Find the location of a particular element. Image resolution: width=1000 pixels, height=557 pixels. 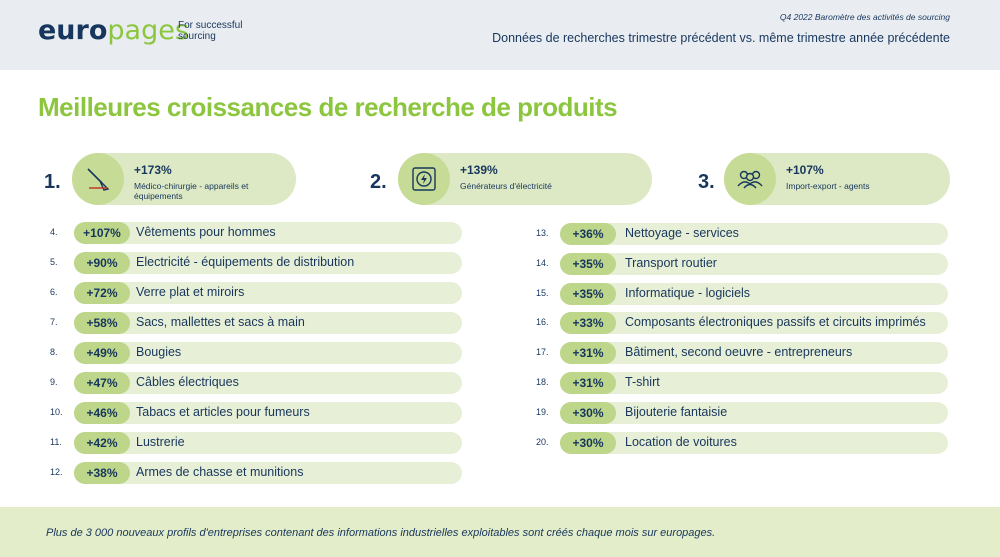

top-pct-3: +107% is located at coordinates (805, 170).